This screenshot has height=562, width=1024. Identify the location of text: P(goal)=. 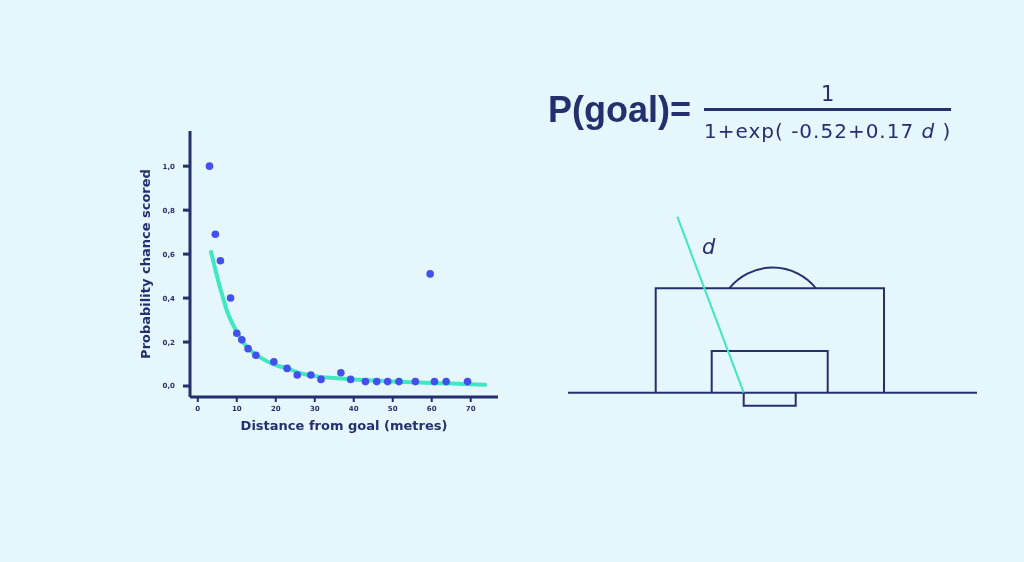
(620, 109).